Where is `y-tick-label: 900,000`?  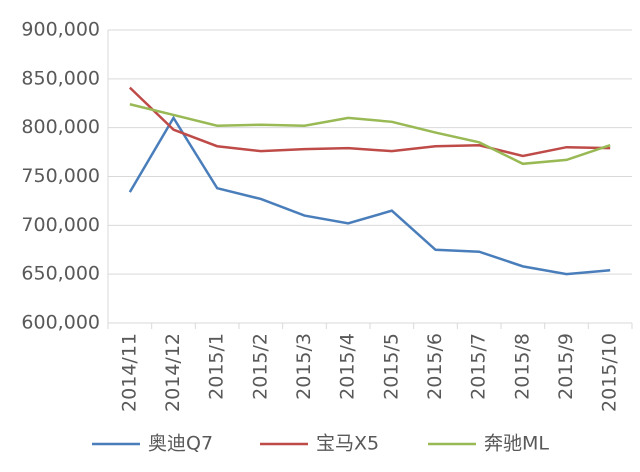
y-tick-label: 900,000 is located at coordinates (60, 30).